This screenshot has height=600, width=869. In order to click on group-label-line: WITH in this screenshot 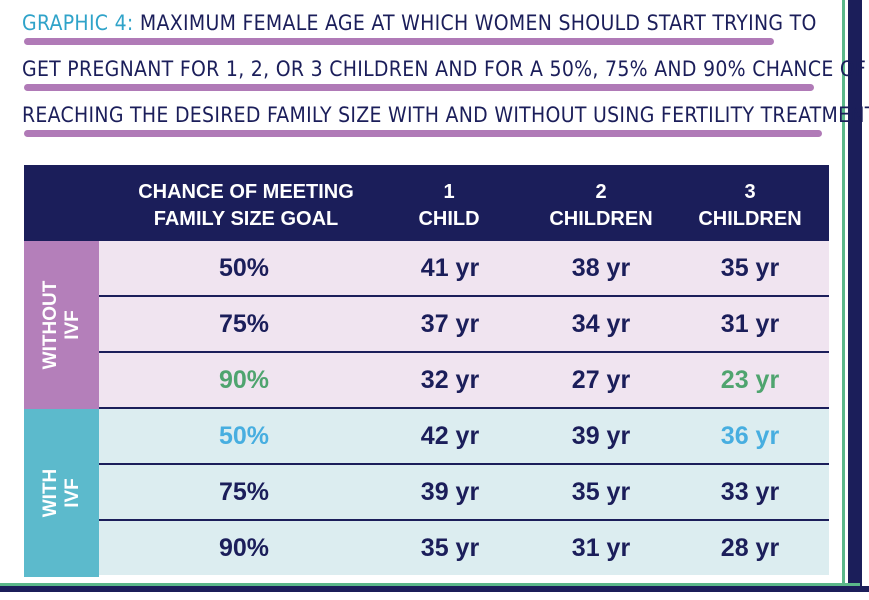, I will do `click(50, 493)`.